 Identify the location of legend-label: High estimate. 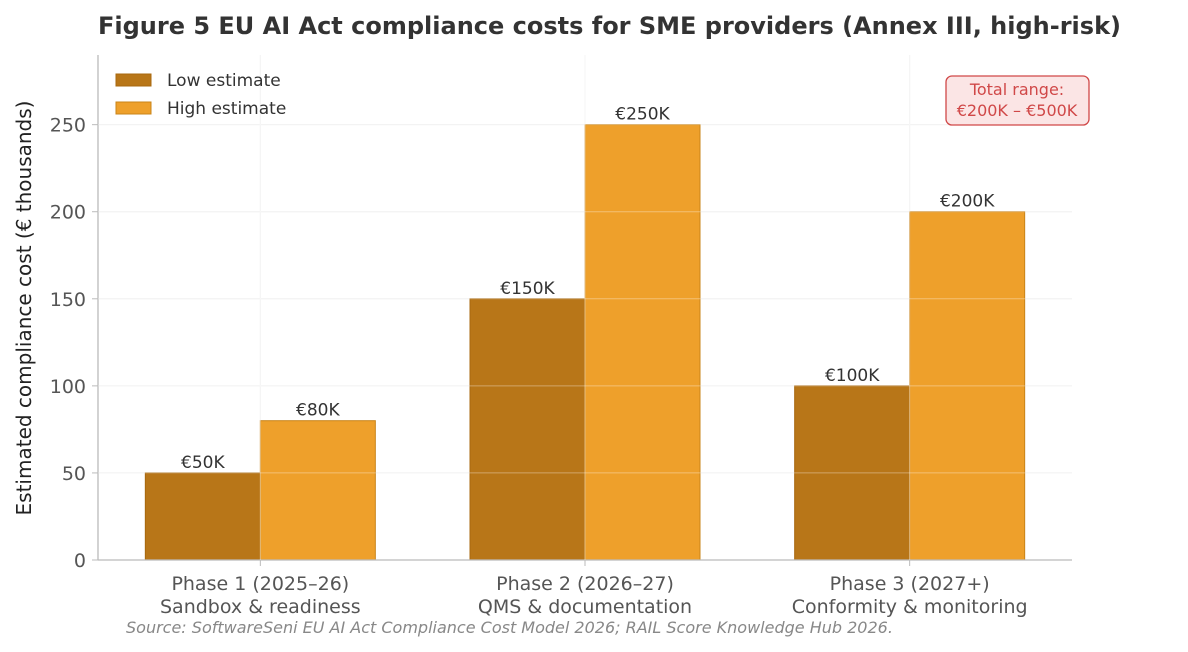
(226, 109).